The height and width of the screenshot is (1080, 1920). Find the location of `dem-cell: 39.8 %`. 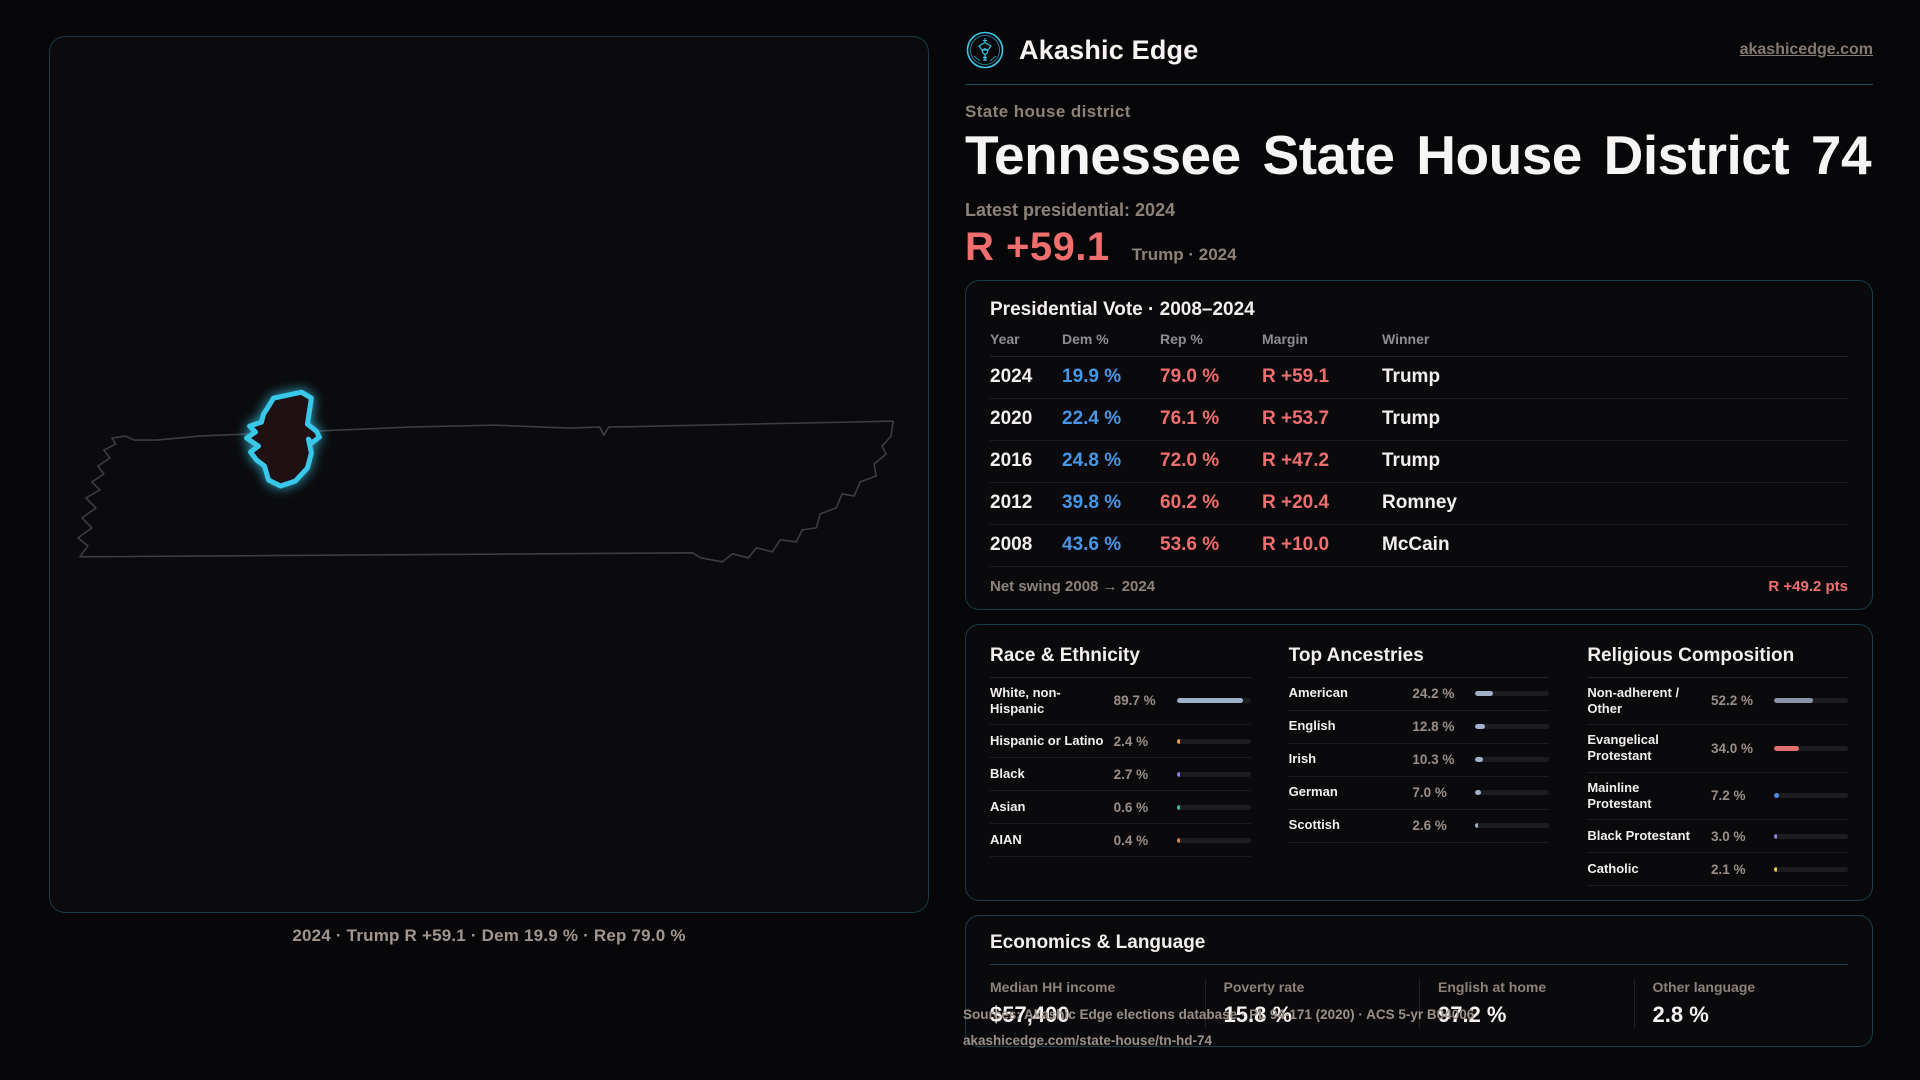

dem-cell: 39.8 % is located at coordinates (1092, 502).